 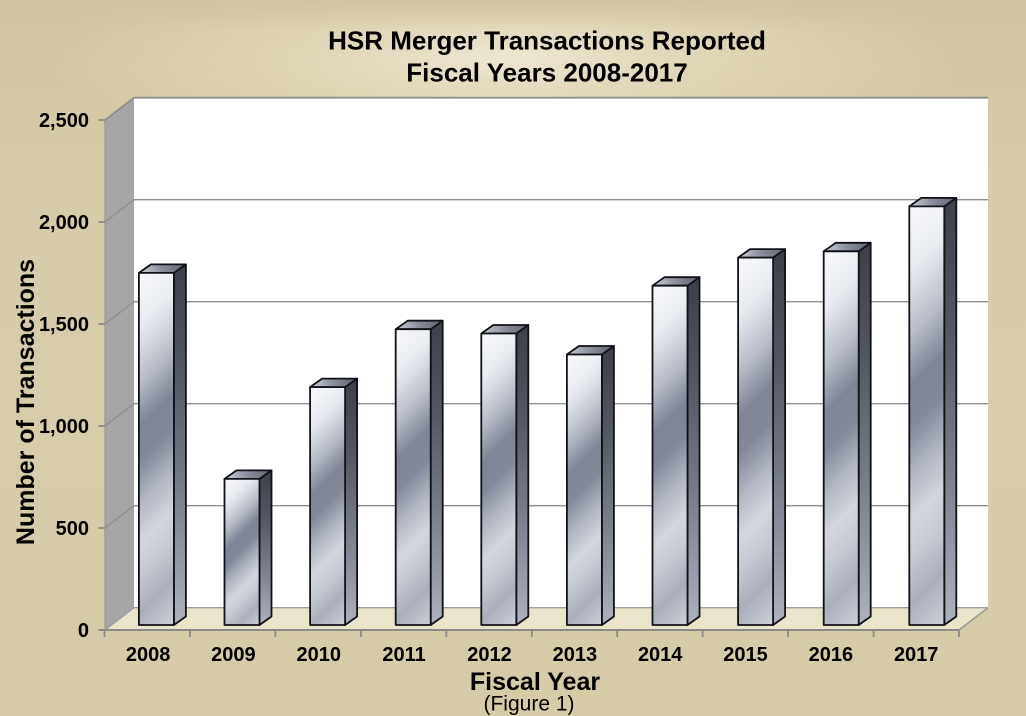 I want to click on svg-text: 1,500, so click(x=64, y=325).